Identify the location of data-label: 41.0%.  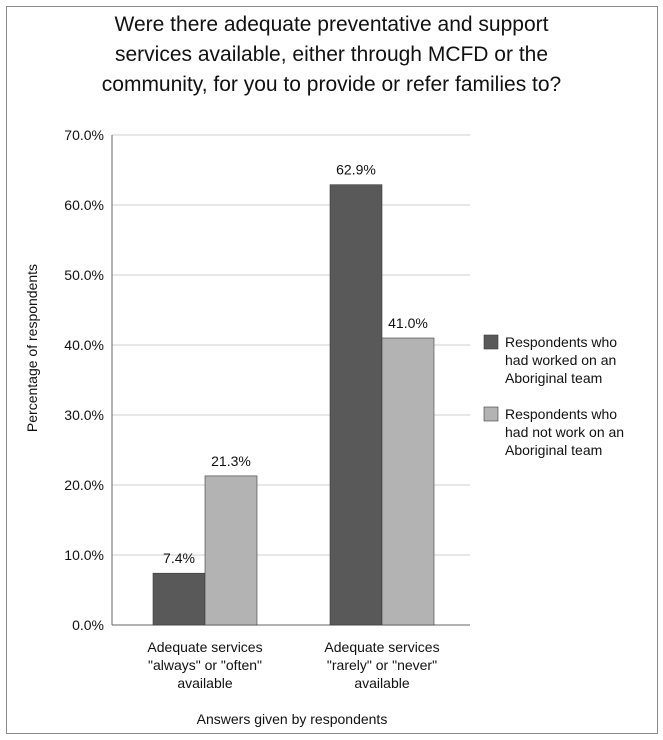
(408, 323).